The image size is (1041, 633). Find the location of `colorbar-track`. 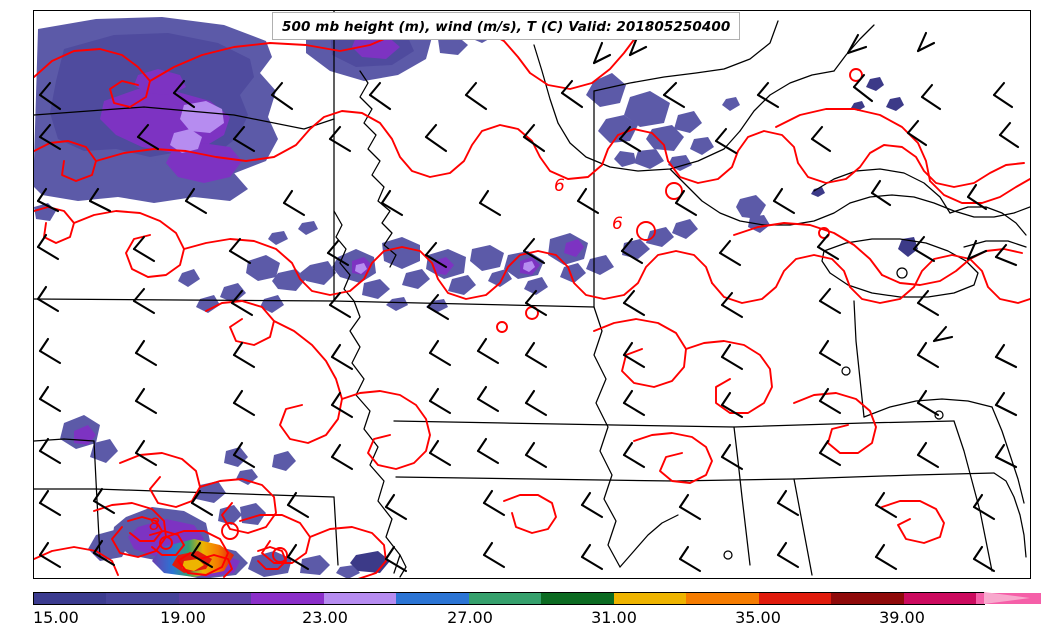

colorbar-track is located at coordinates (537, 598).